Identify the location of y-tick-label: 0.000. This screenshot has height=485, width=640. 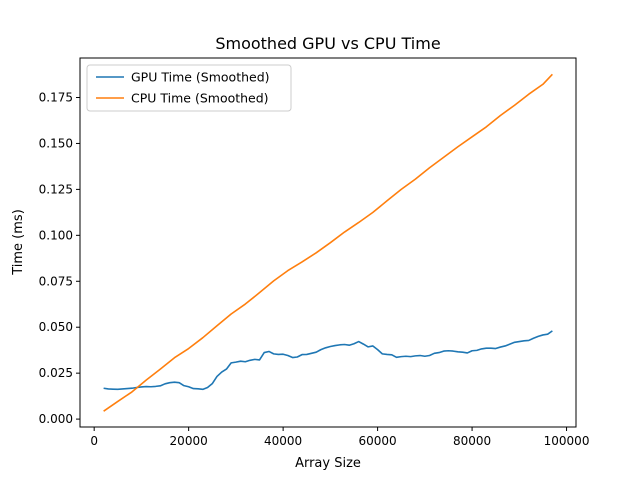
(56, 419).